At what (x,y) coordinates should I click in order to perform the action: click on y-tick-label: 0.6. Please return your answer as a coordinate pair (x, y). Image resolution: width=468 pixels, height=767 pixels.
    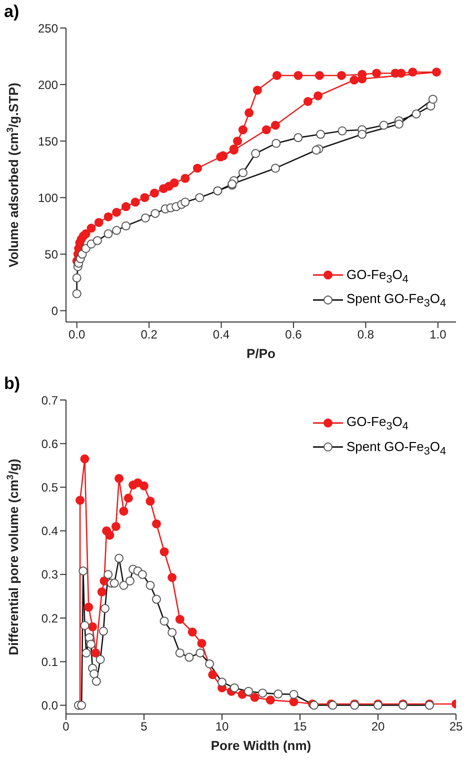
    Looking at the image, I should click on (49, 443).